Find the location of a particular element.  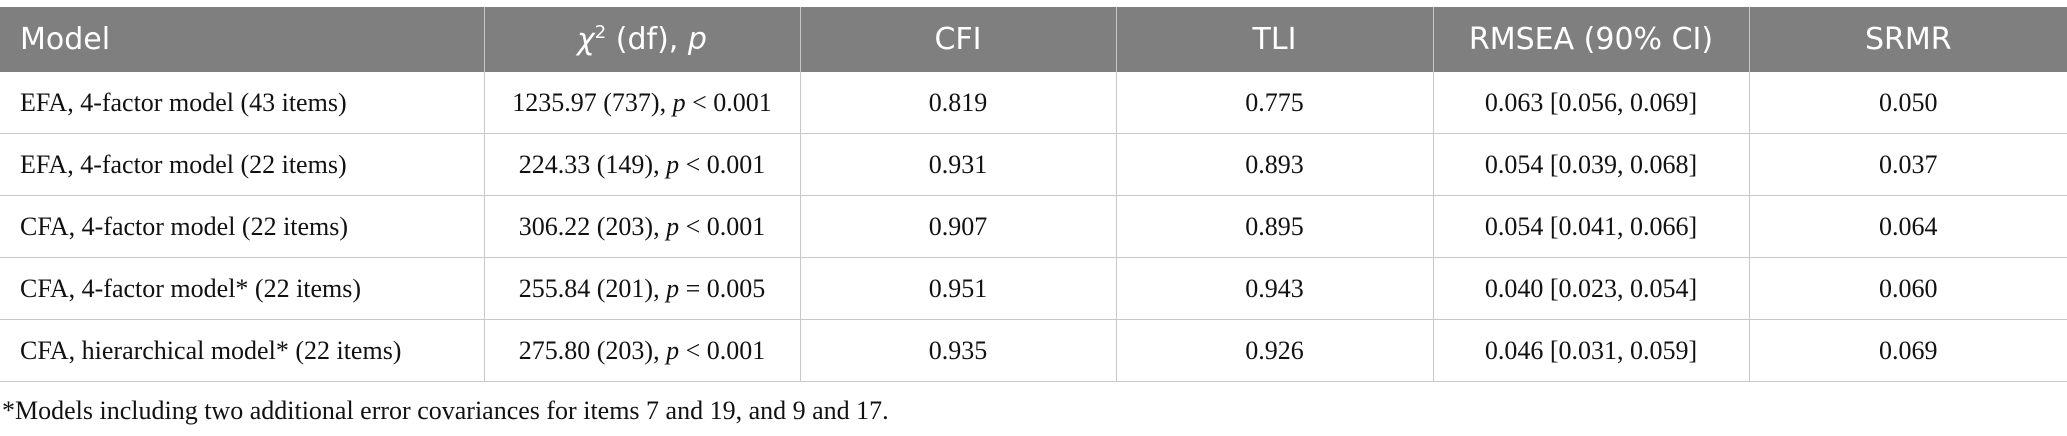

table-cell: 0.935 is located at coordinates (958, 350).